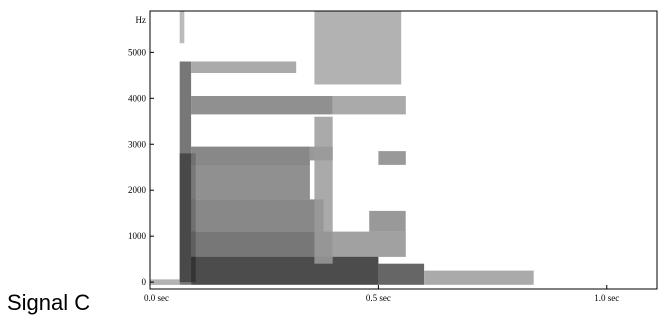 The height and width of the screenshot is (325, 669). I want to click on y-tick-label: 0, so click(144, 282).